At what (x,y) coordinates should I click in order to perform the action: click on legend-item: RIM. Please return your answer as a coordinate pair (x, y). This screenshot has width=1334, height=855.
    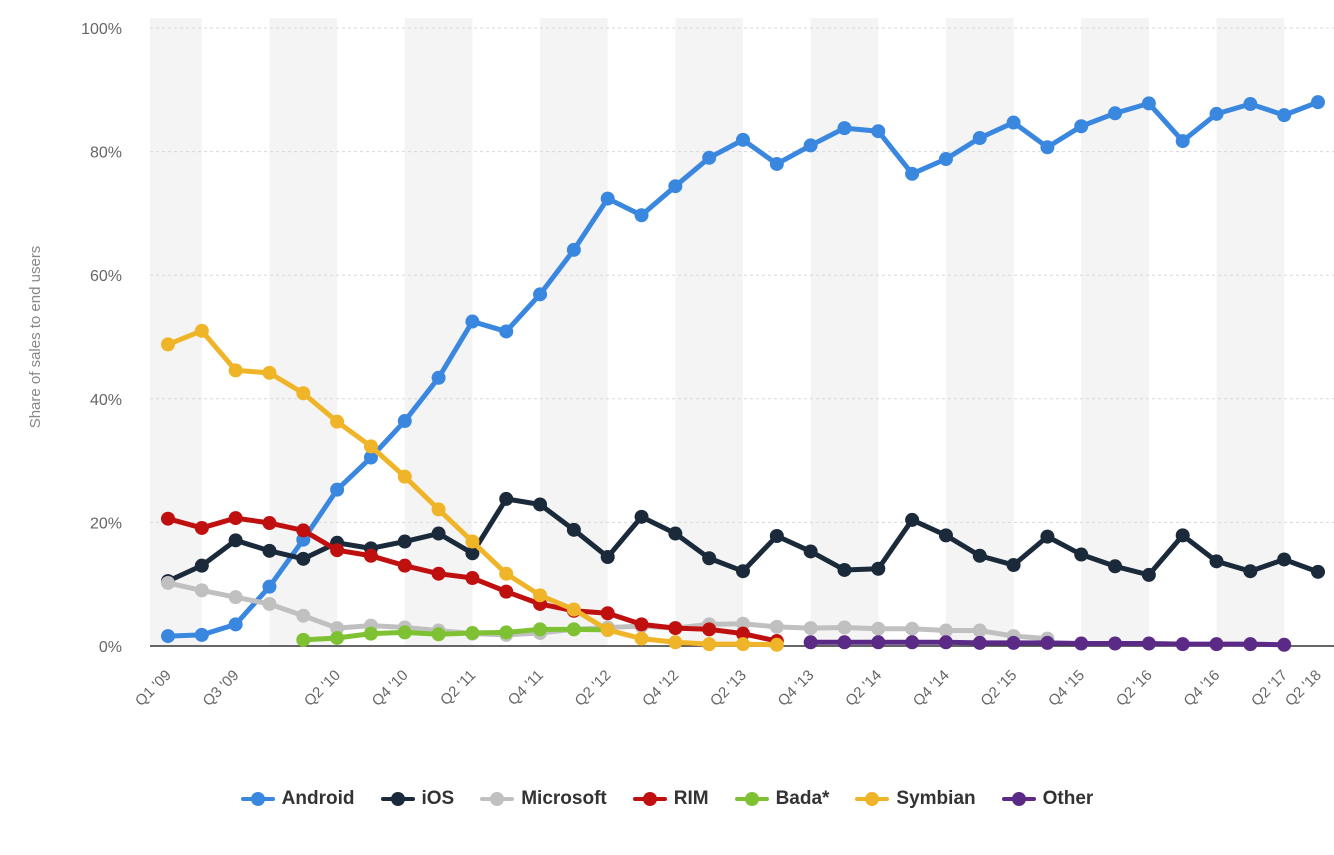
    Looking at the image, I should click on (670, 799).